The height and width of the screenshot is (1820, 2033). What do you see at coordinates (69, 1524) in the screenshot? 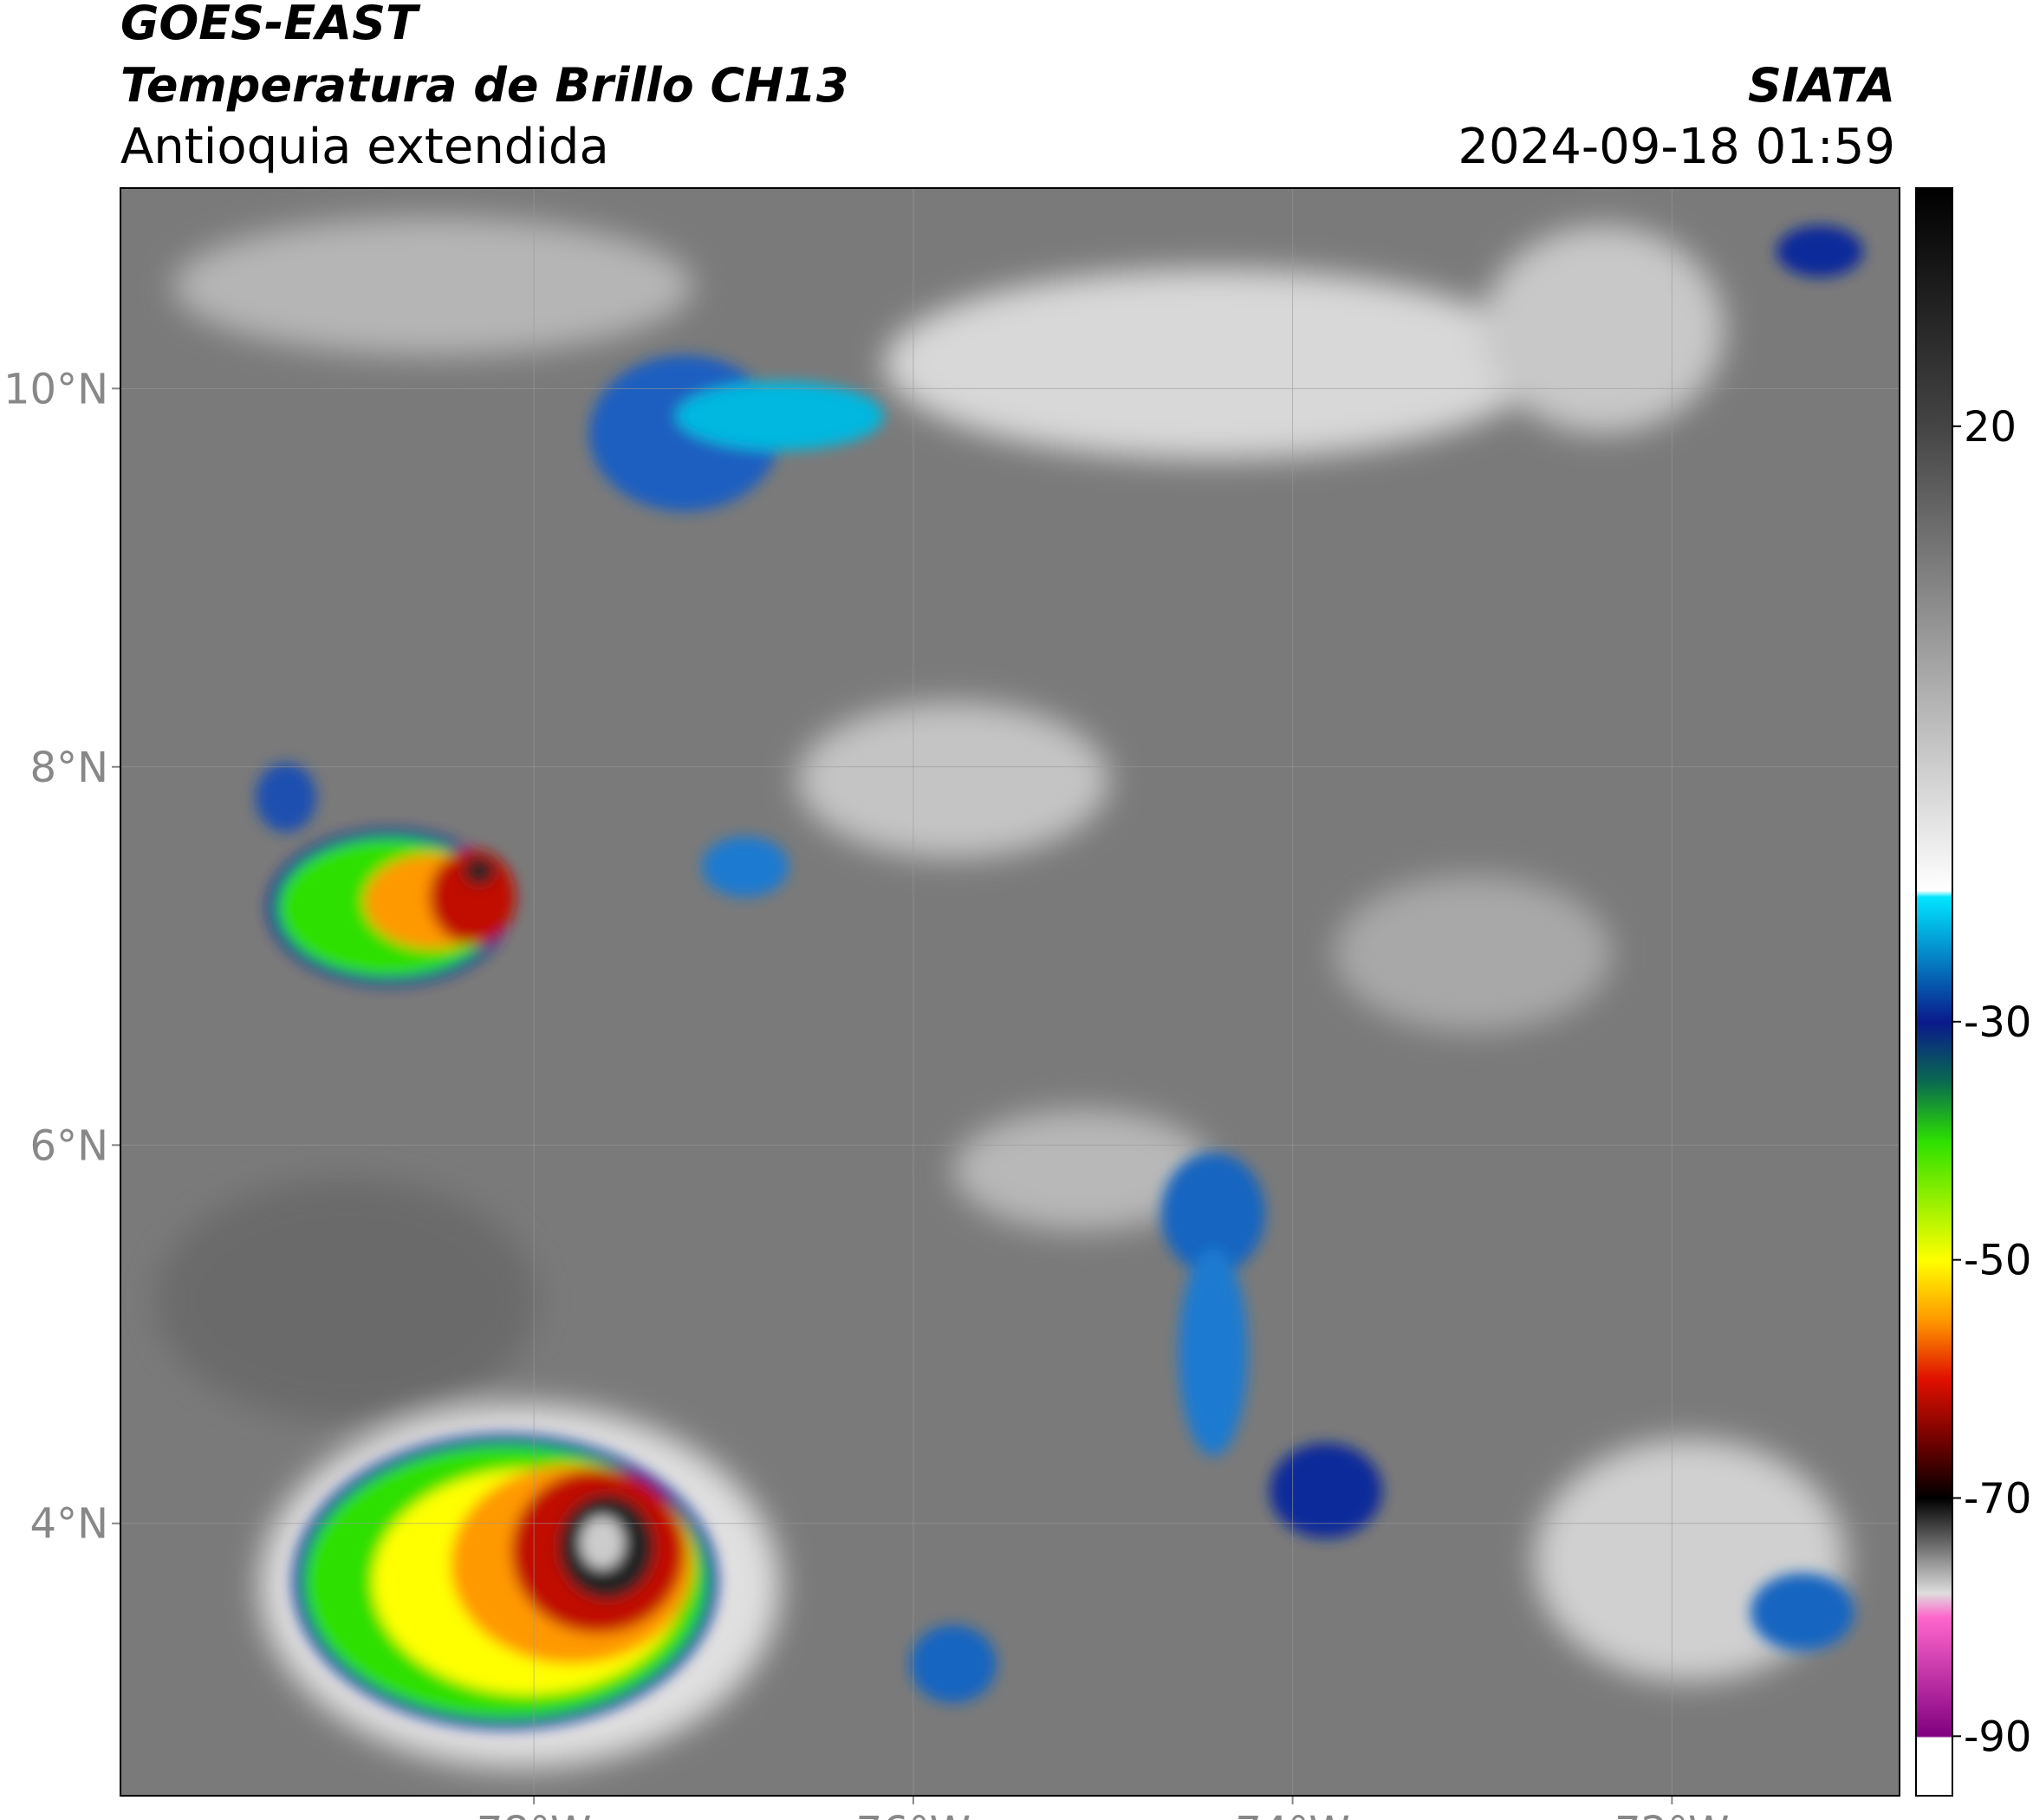
I see `y-tick-label: 4°N` at bounding box center [69, 1524].